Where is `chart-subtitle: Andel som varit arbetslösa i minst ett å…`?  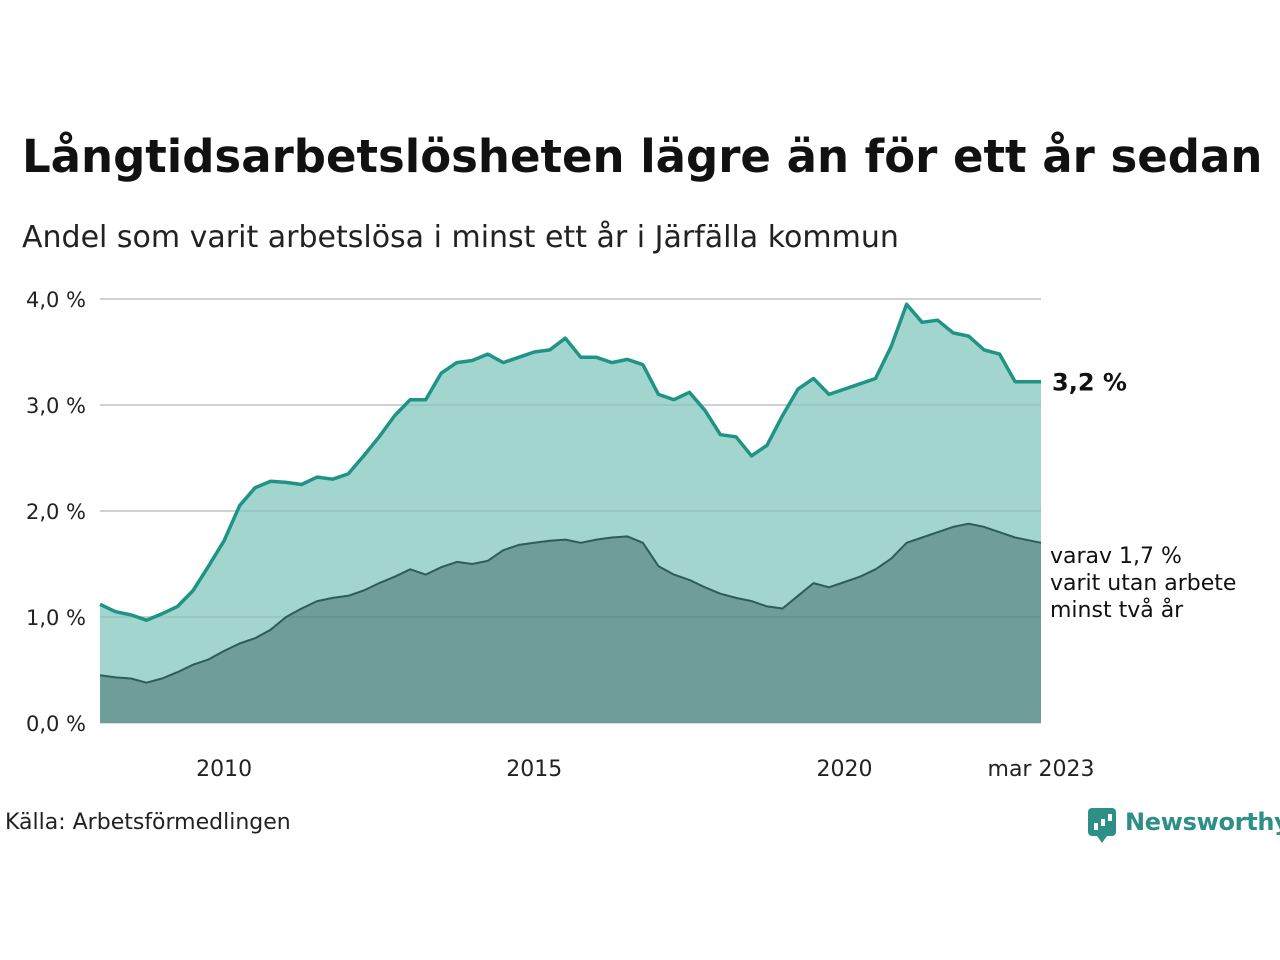
chart-subtitle: Andel som varit arbetslösa i minst ett å… is located at coordinates (460, 237).